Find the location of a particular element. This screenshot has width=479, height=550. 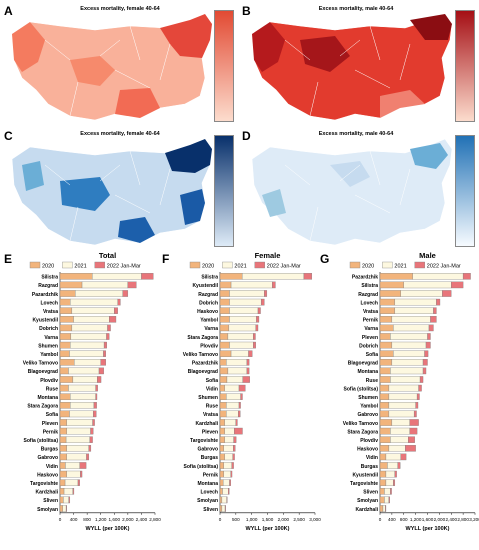

chart-title: Female is located at coordinates (268, 255).